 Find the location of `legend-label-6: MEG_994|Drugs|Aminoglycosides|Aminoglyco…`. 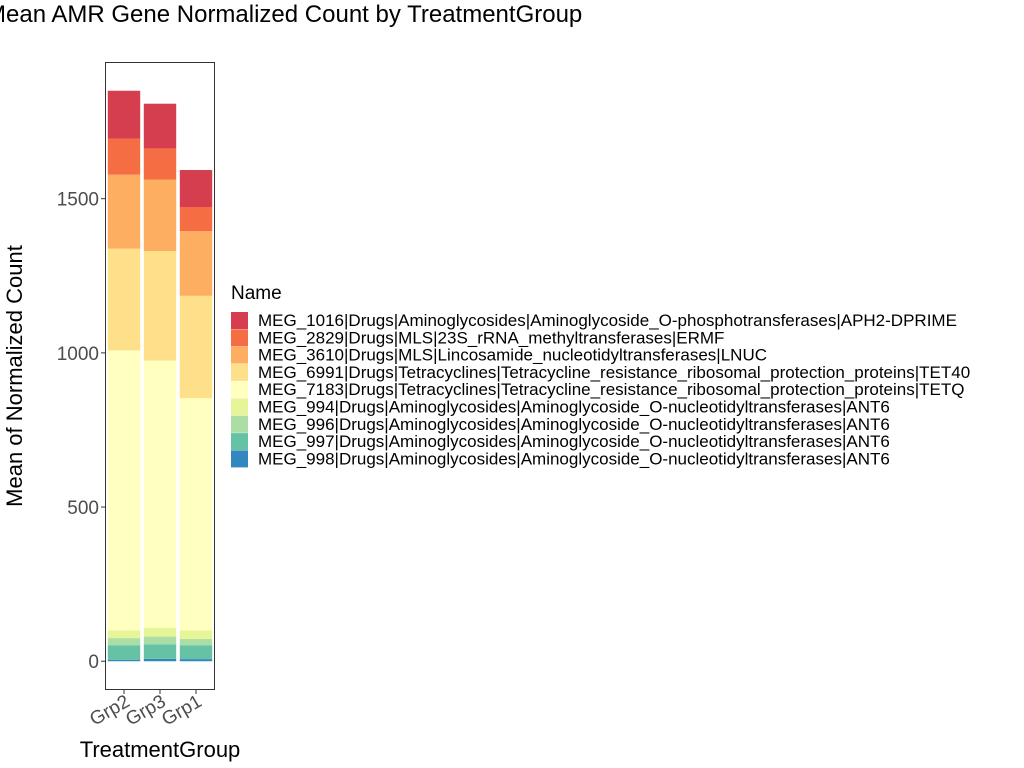

legend-label-6: MEG_994|Drugs|Aminoglycosides|Aminoglyco… is located at coordinates (574, 407).